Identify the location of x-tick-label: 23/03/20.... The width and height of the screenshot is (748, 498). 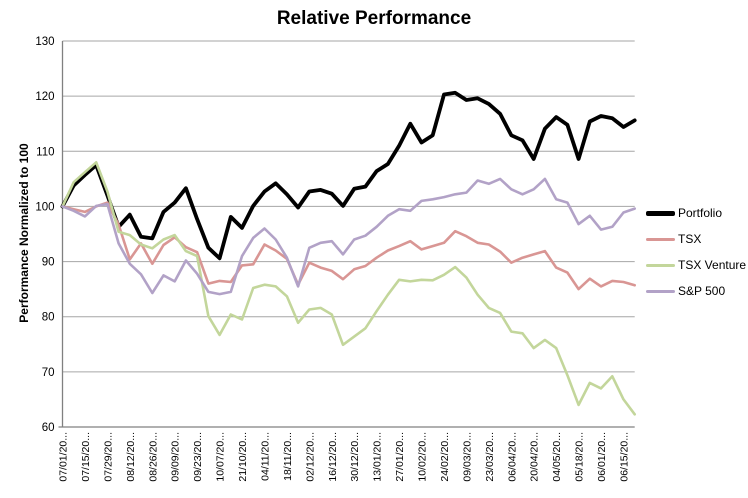
(490, 457).